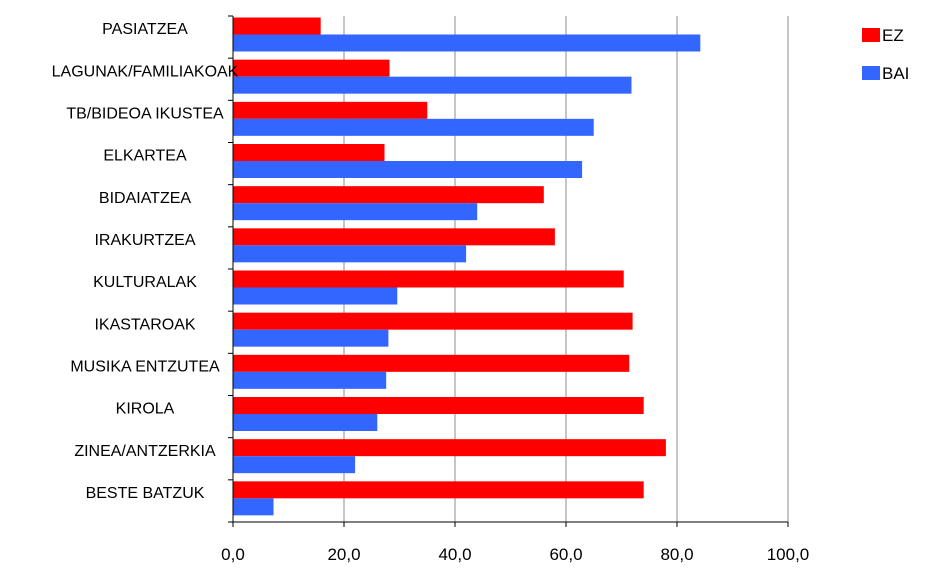 The height and width of the screenshot is (572, 927). Describe the element at coordinates (871, 73) in the screenshot. I see `legend-swatch-bai` at that location.